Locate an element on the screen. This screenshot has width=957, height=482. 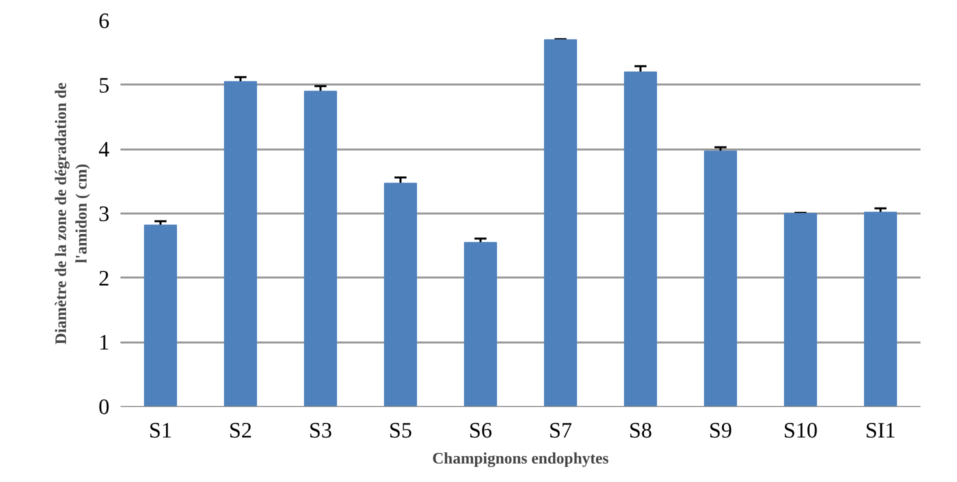
y-tick-label: 4 is located at coordinates (104, 149).